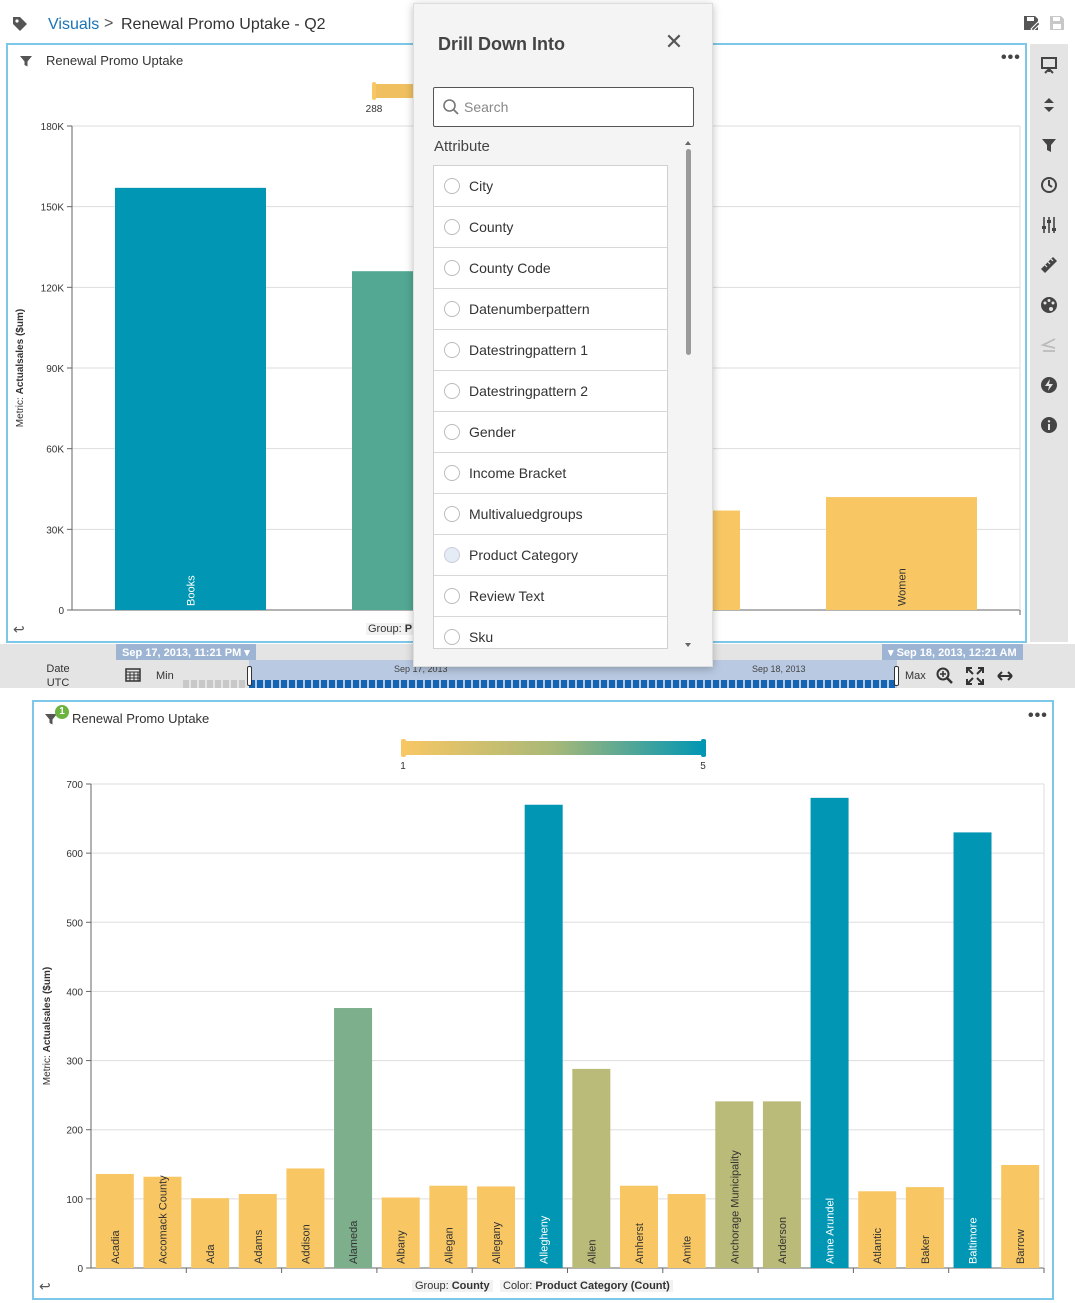 The image size is (1075, 1303). I want to click on timeline-start-handle, so click(249, 676).